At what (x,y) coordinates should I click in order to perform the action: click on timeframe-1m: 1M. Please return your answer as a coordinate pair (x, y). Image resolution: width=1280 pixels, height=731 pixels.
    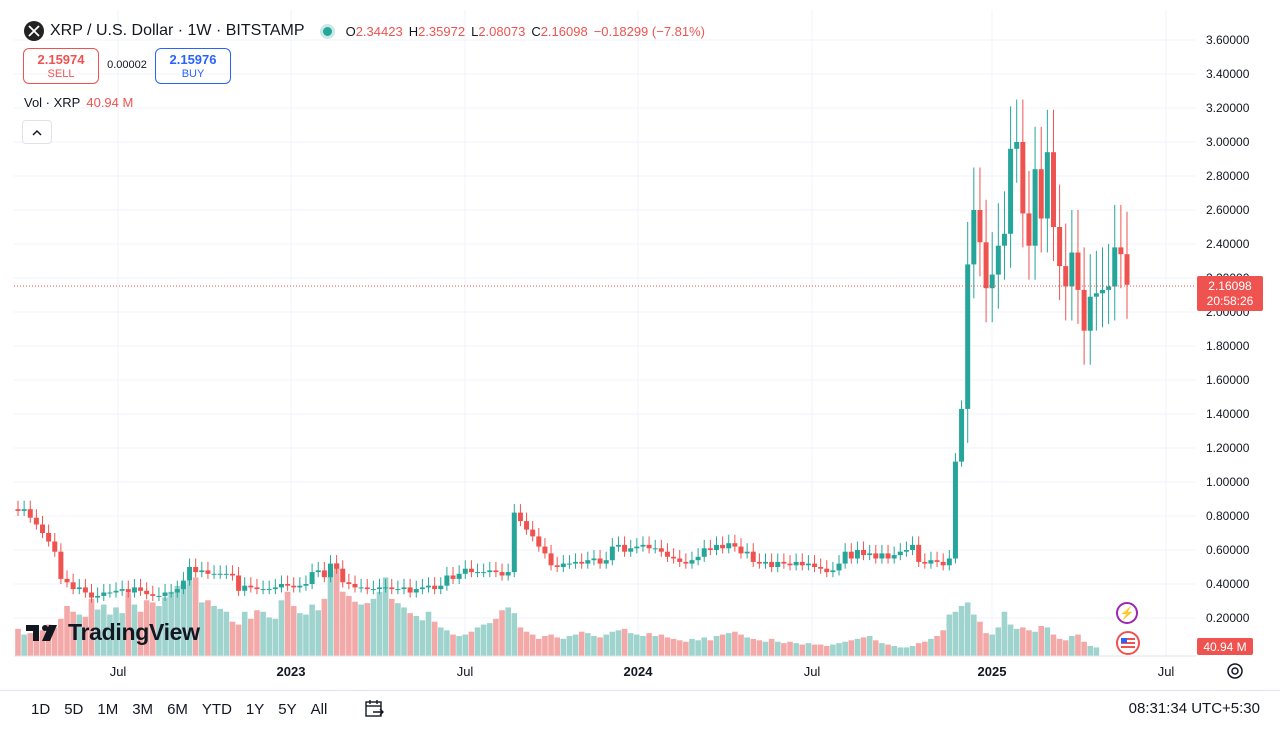
    Looking at the image, I should click on (108, 709).